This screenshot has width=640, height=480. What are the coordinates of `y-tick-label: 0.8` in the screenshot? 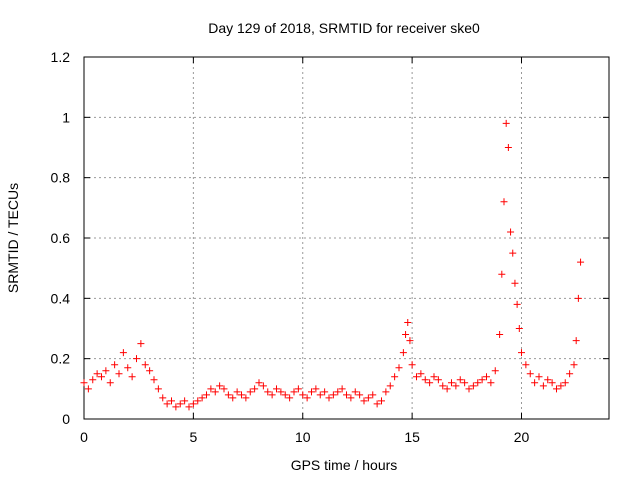 It's located at (61, 178).